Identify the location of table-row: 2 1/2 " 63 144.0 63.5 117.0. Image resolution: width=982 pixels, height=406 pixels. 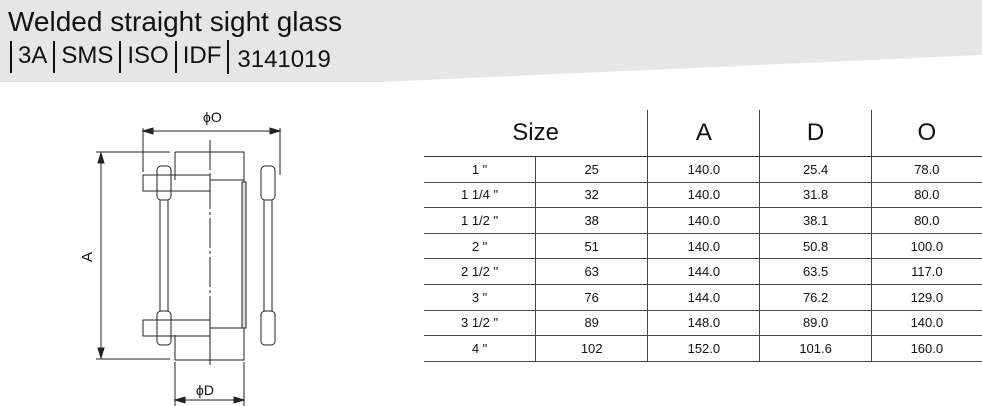
(703, 271).